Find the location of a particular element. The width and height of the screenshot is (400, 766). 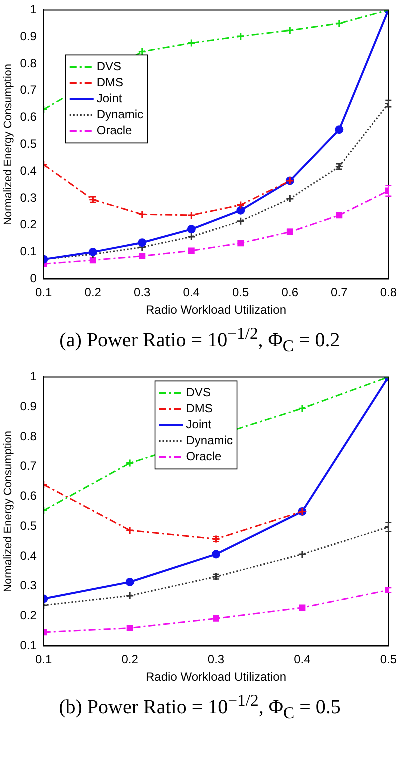

text: (b) Power Ratio = 10$^{−1/2}$, Φ$_{C}$ = 0.5 is located at coordinates (200, 707).